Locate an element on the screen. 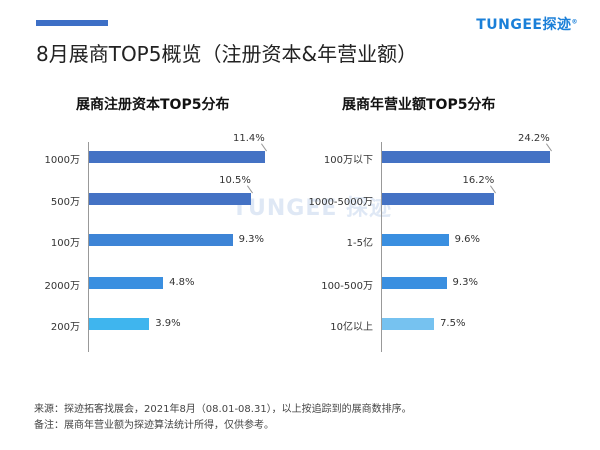  watermark: TUNGEE 探迹 is located at coordinates (312, 208).